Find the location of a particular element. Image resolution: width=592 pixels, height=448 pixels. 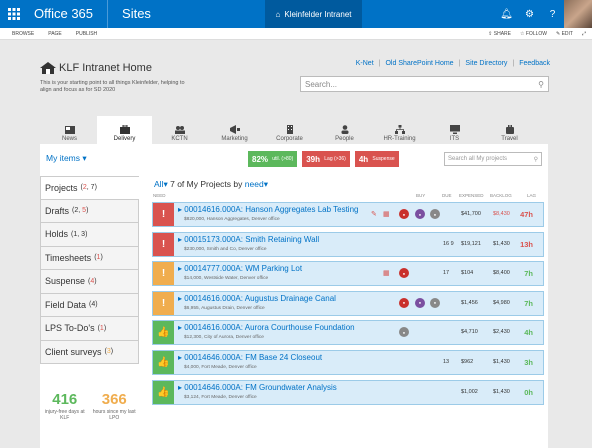

focus-icon: ⤢ is located at coordinates (583, 34).